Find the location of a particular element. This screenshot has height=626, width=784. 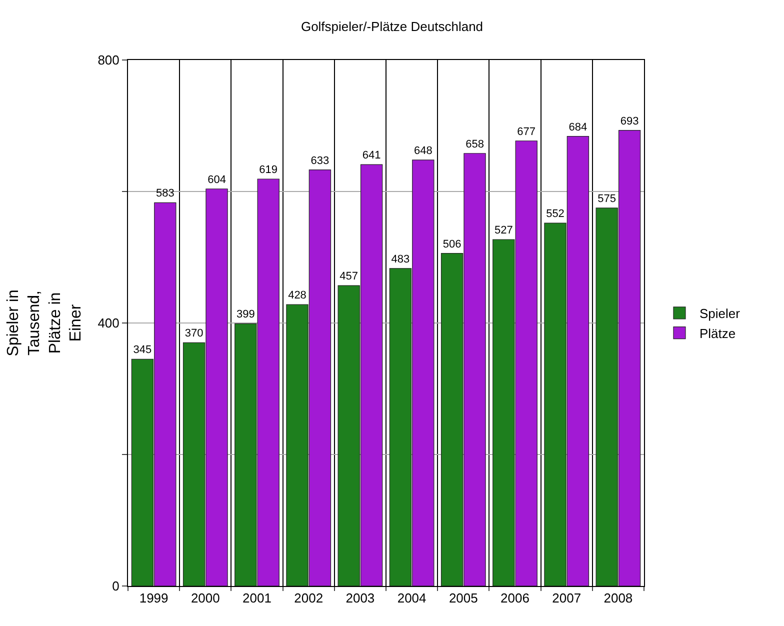

data-label: 684 is located at coordinates (578, 127).